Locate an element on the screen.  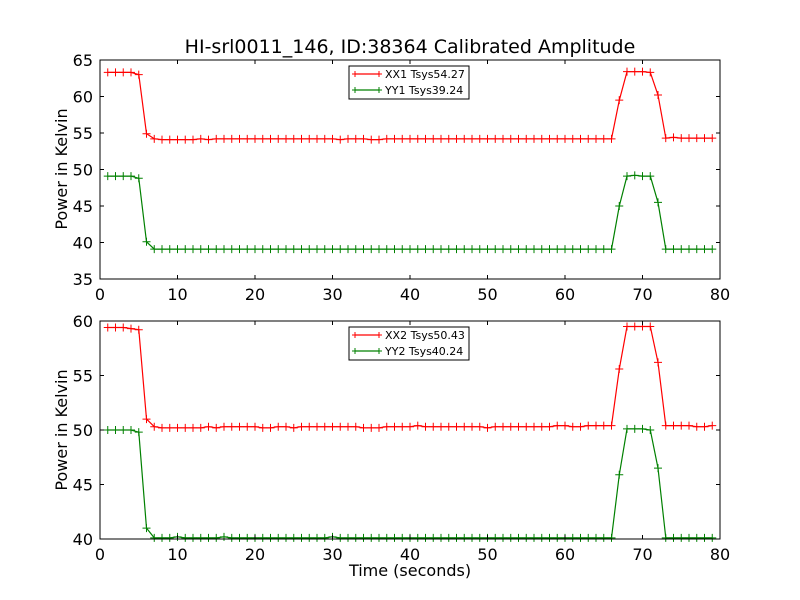
top-x-tick-label: 80 is located at coordinates (720, 294).